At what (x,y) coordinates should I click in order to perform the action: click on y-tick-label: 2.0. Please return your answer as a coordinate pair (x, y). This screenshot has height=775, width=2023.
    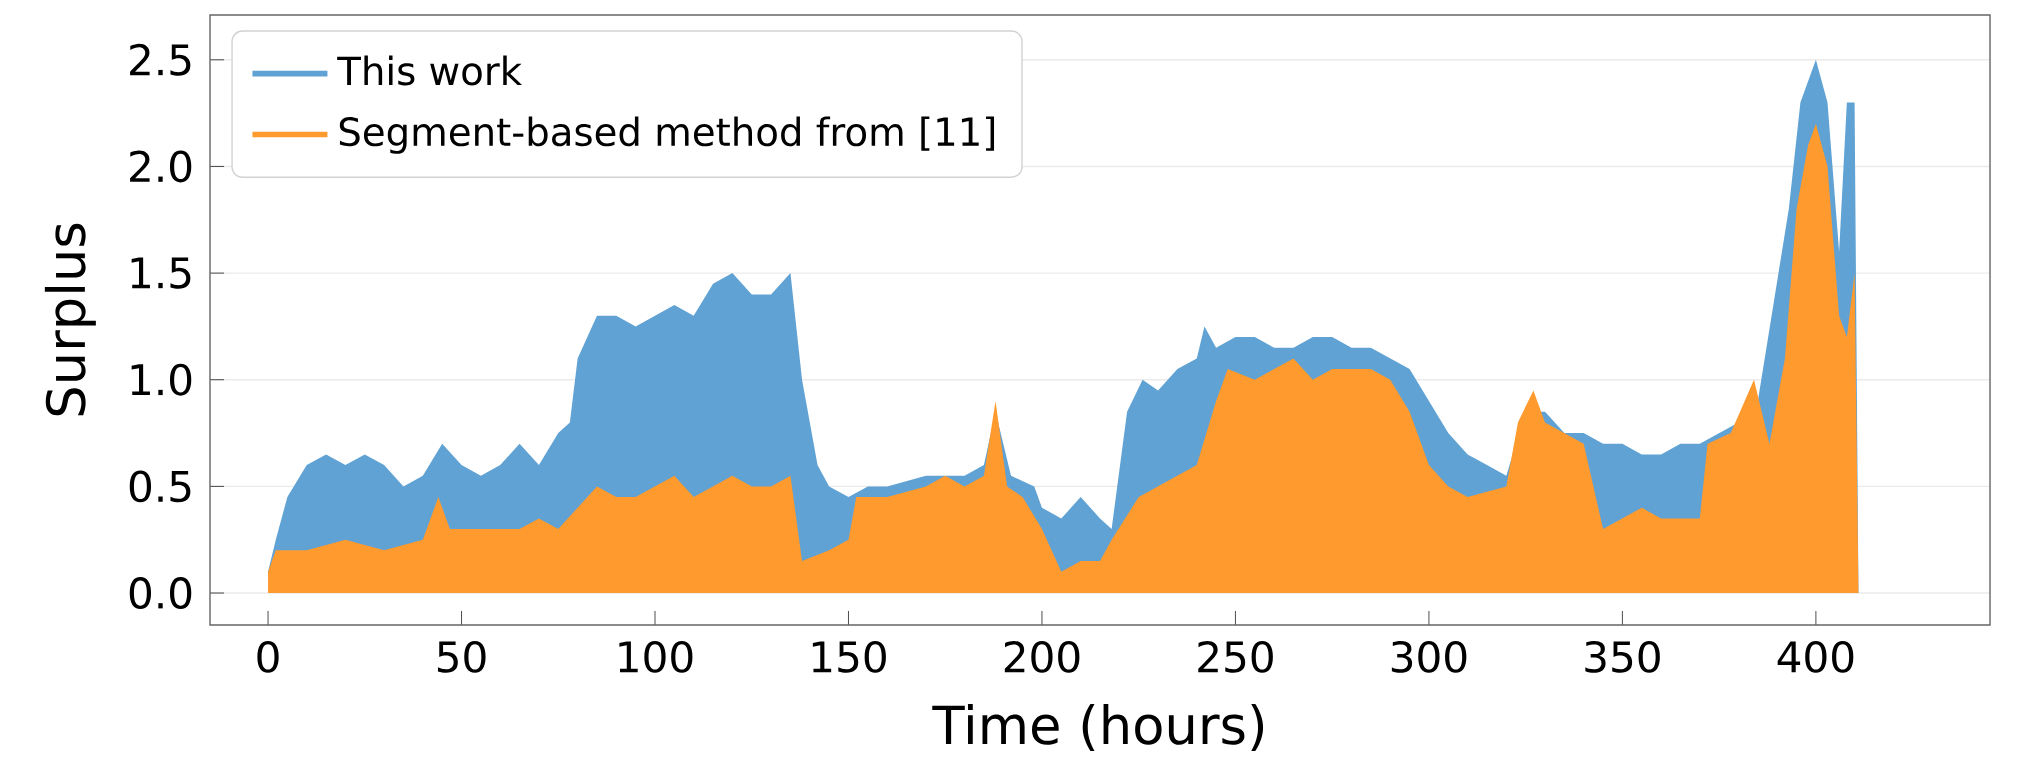
    Looking at the image, I should click on (161, 166).